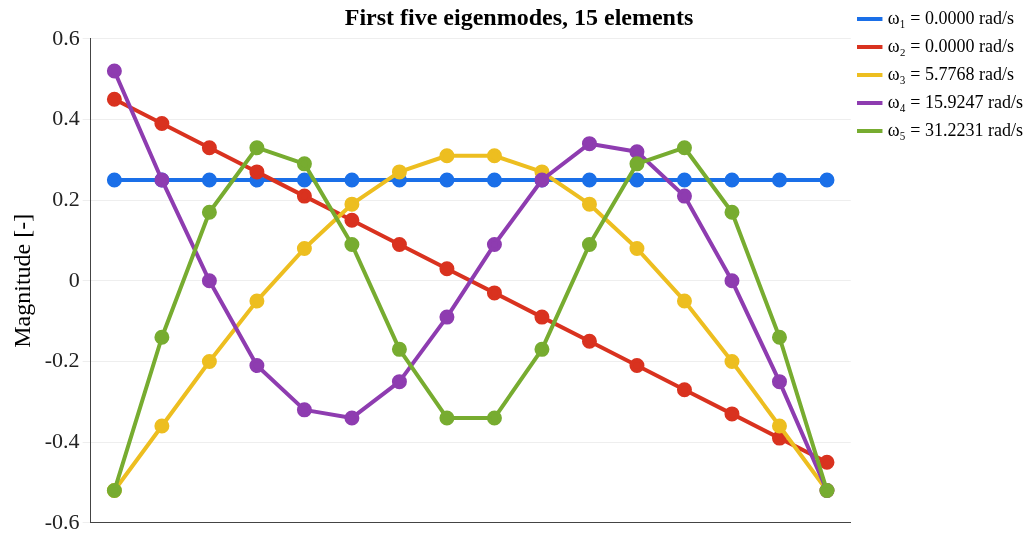 The image size is (1035, 539). Describe the element at coordinates (519, 16) in the screenshot. I see `chart-title: First five eigenmodes, 15 elements` at that location.